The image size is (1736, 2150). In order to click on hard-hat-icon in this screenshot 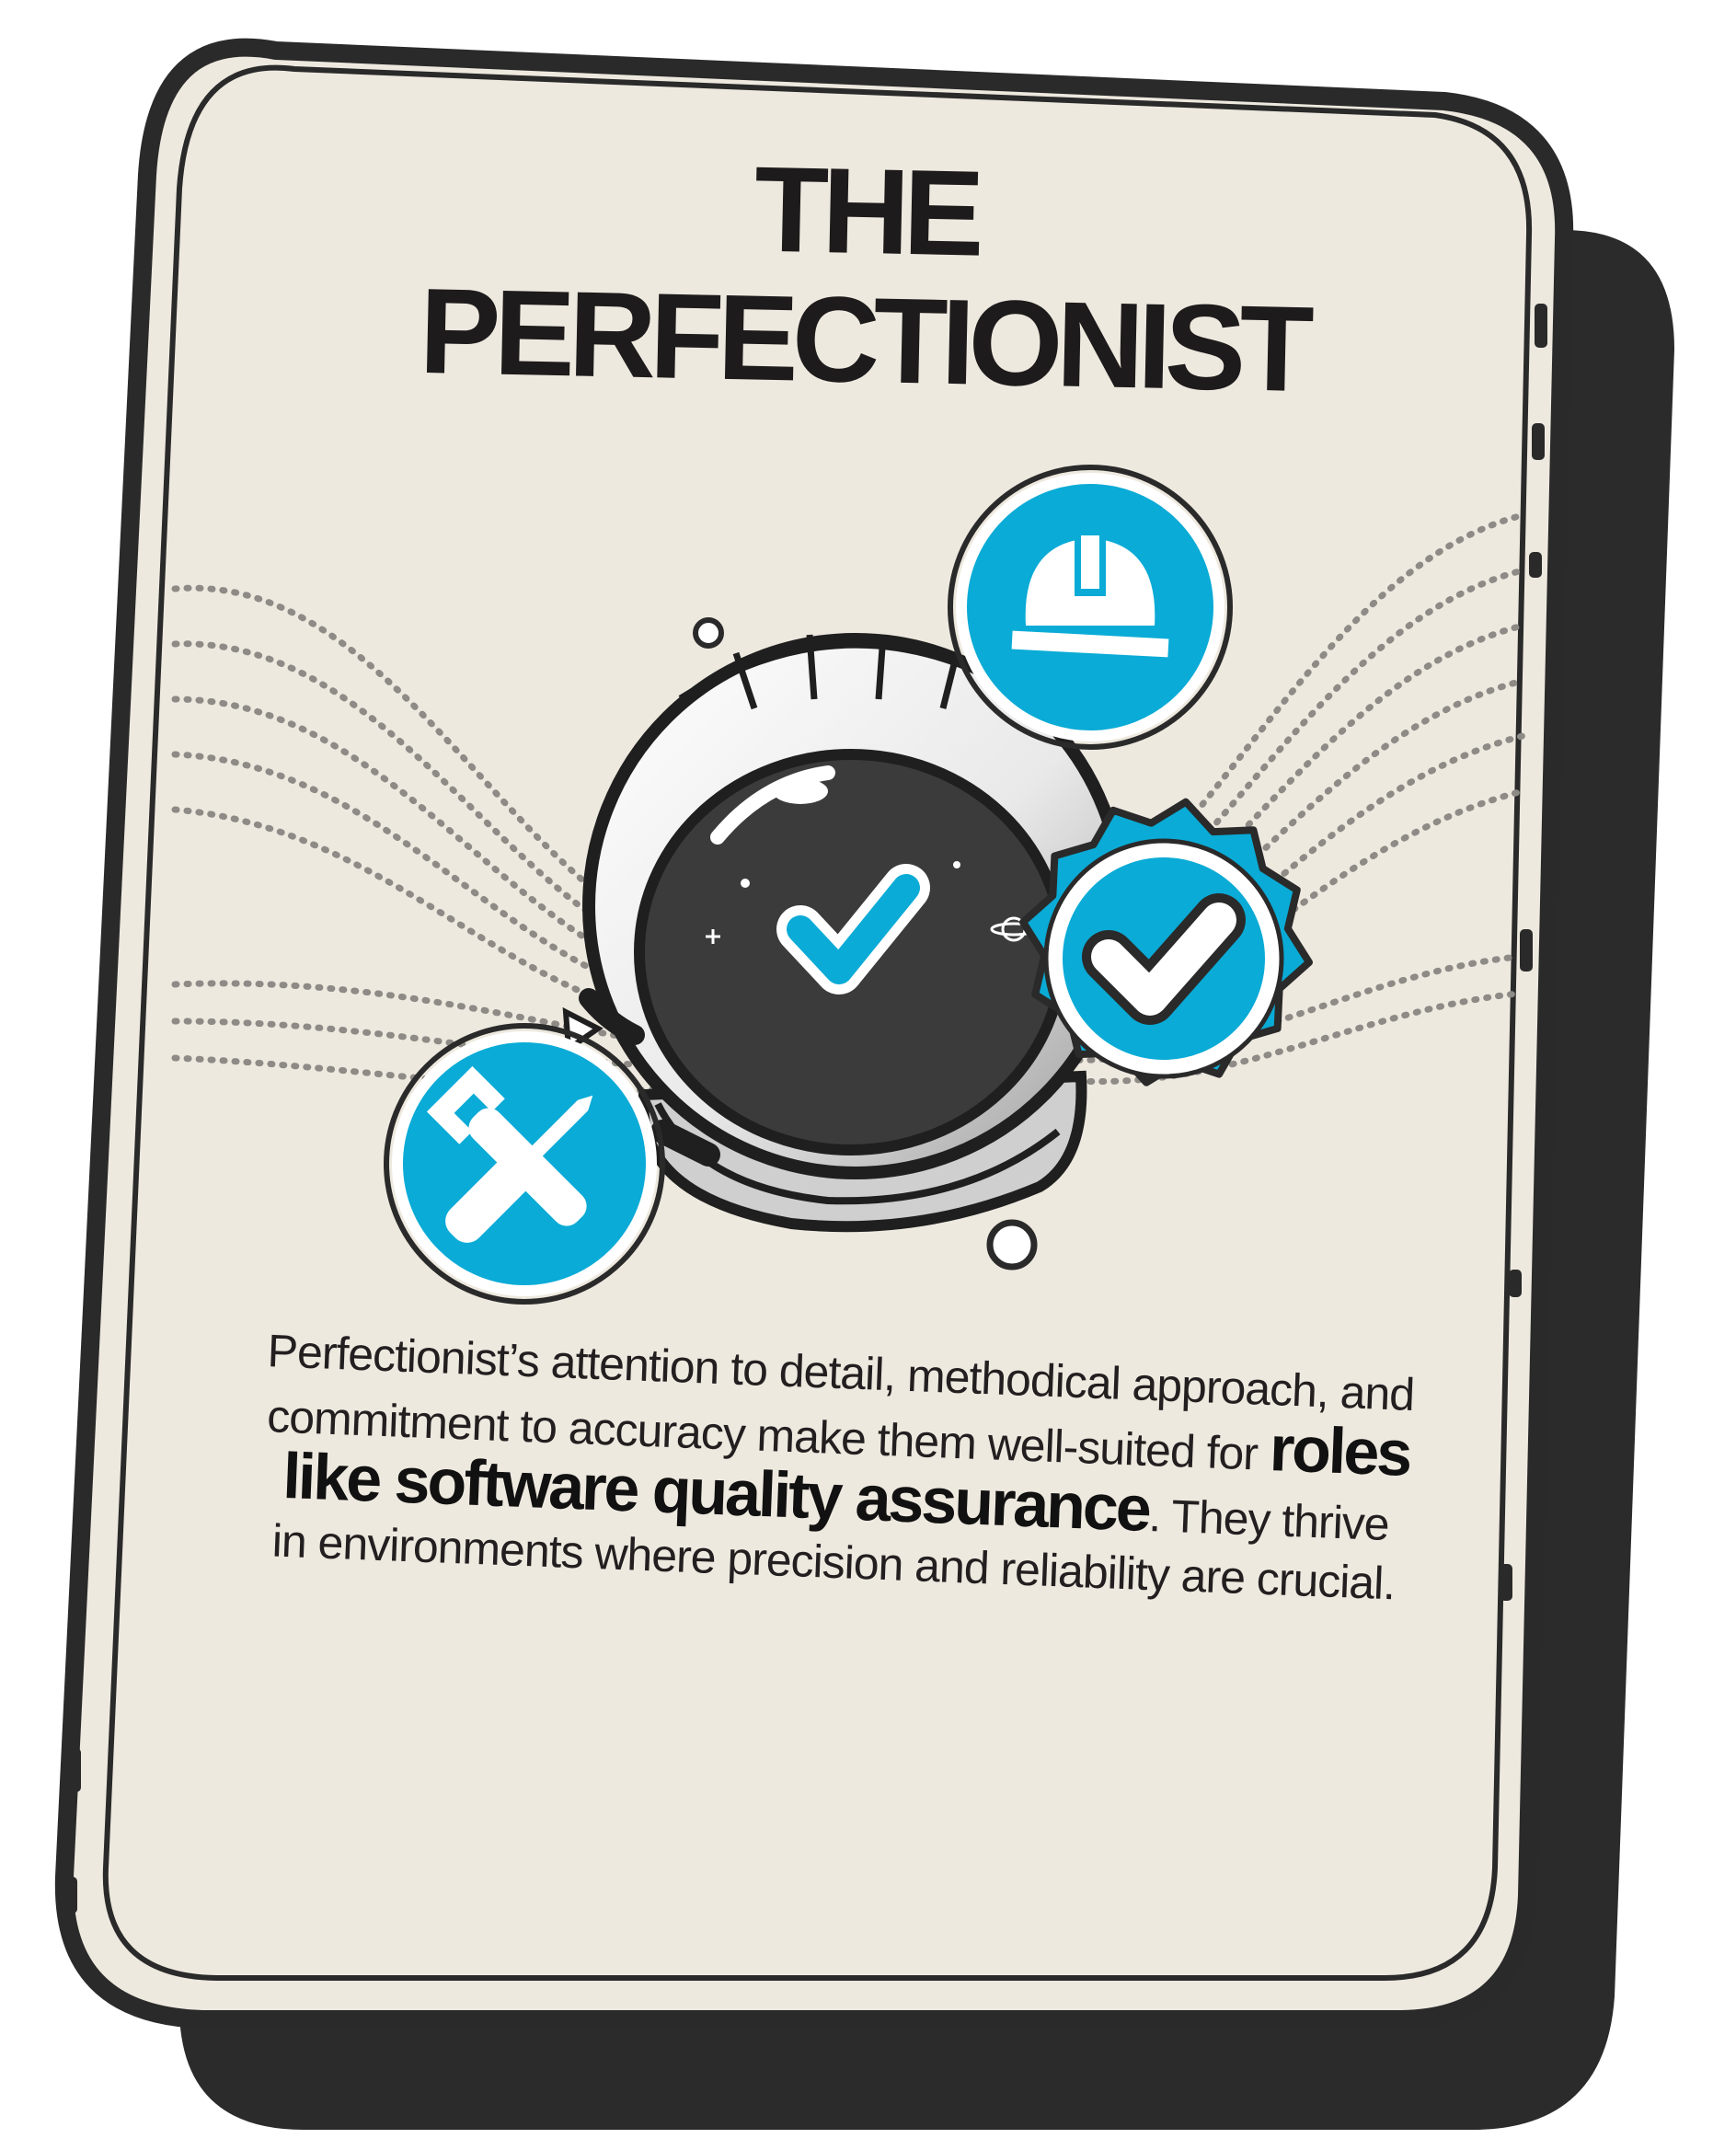, I will do `click(1090, 607)`.